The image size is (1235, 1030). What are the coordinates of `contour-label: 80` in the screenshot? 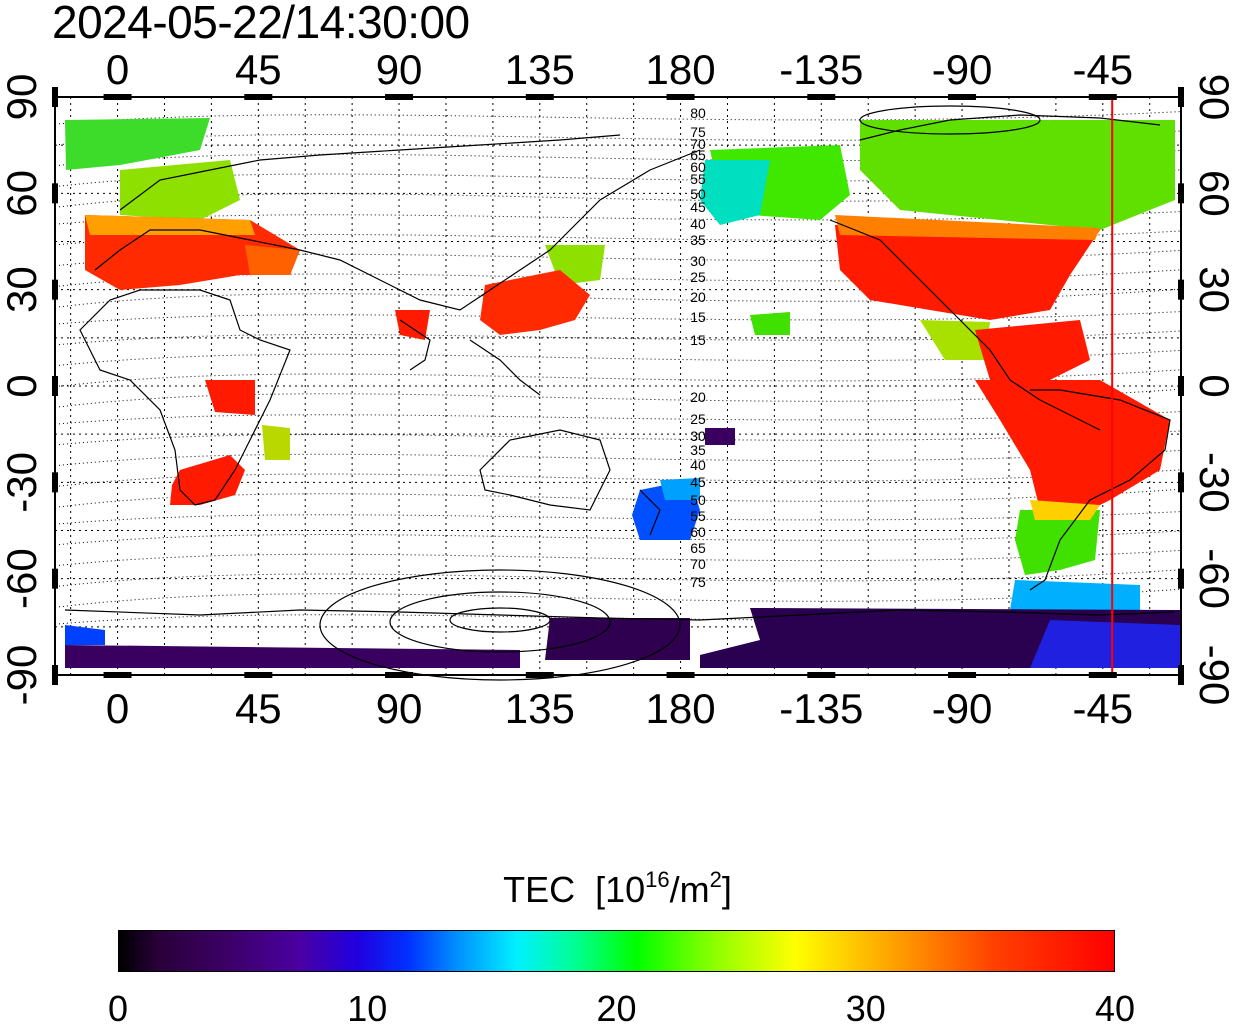 It's located at (698, 113).